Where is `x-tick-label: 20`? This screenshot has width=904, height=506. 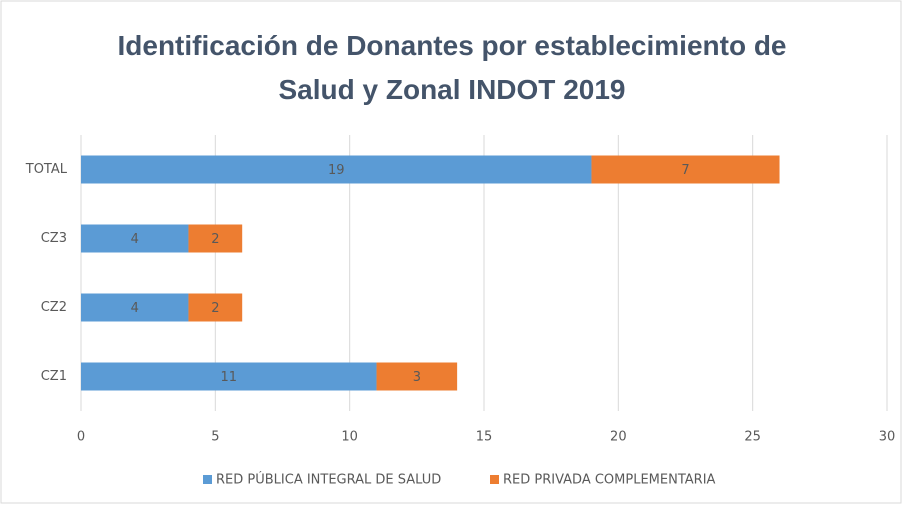
x-tick-label: 20 is located at coordinates (618, 437).